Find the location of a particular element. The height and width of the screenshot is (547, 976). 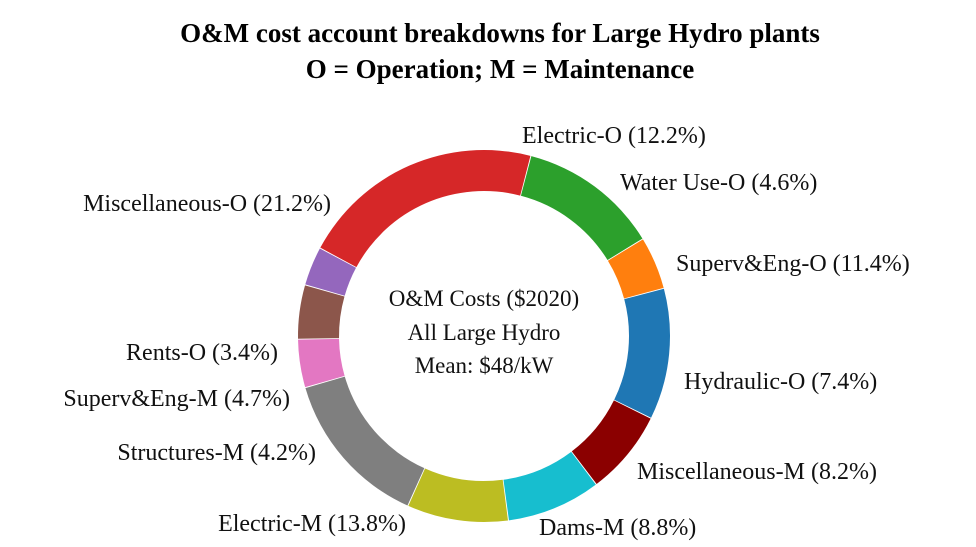

slice-label: Electric-O (12.2%) is located at coordinates (614, 136).